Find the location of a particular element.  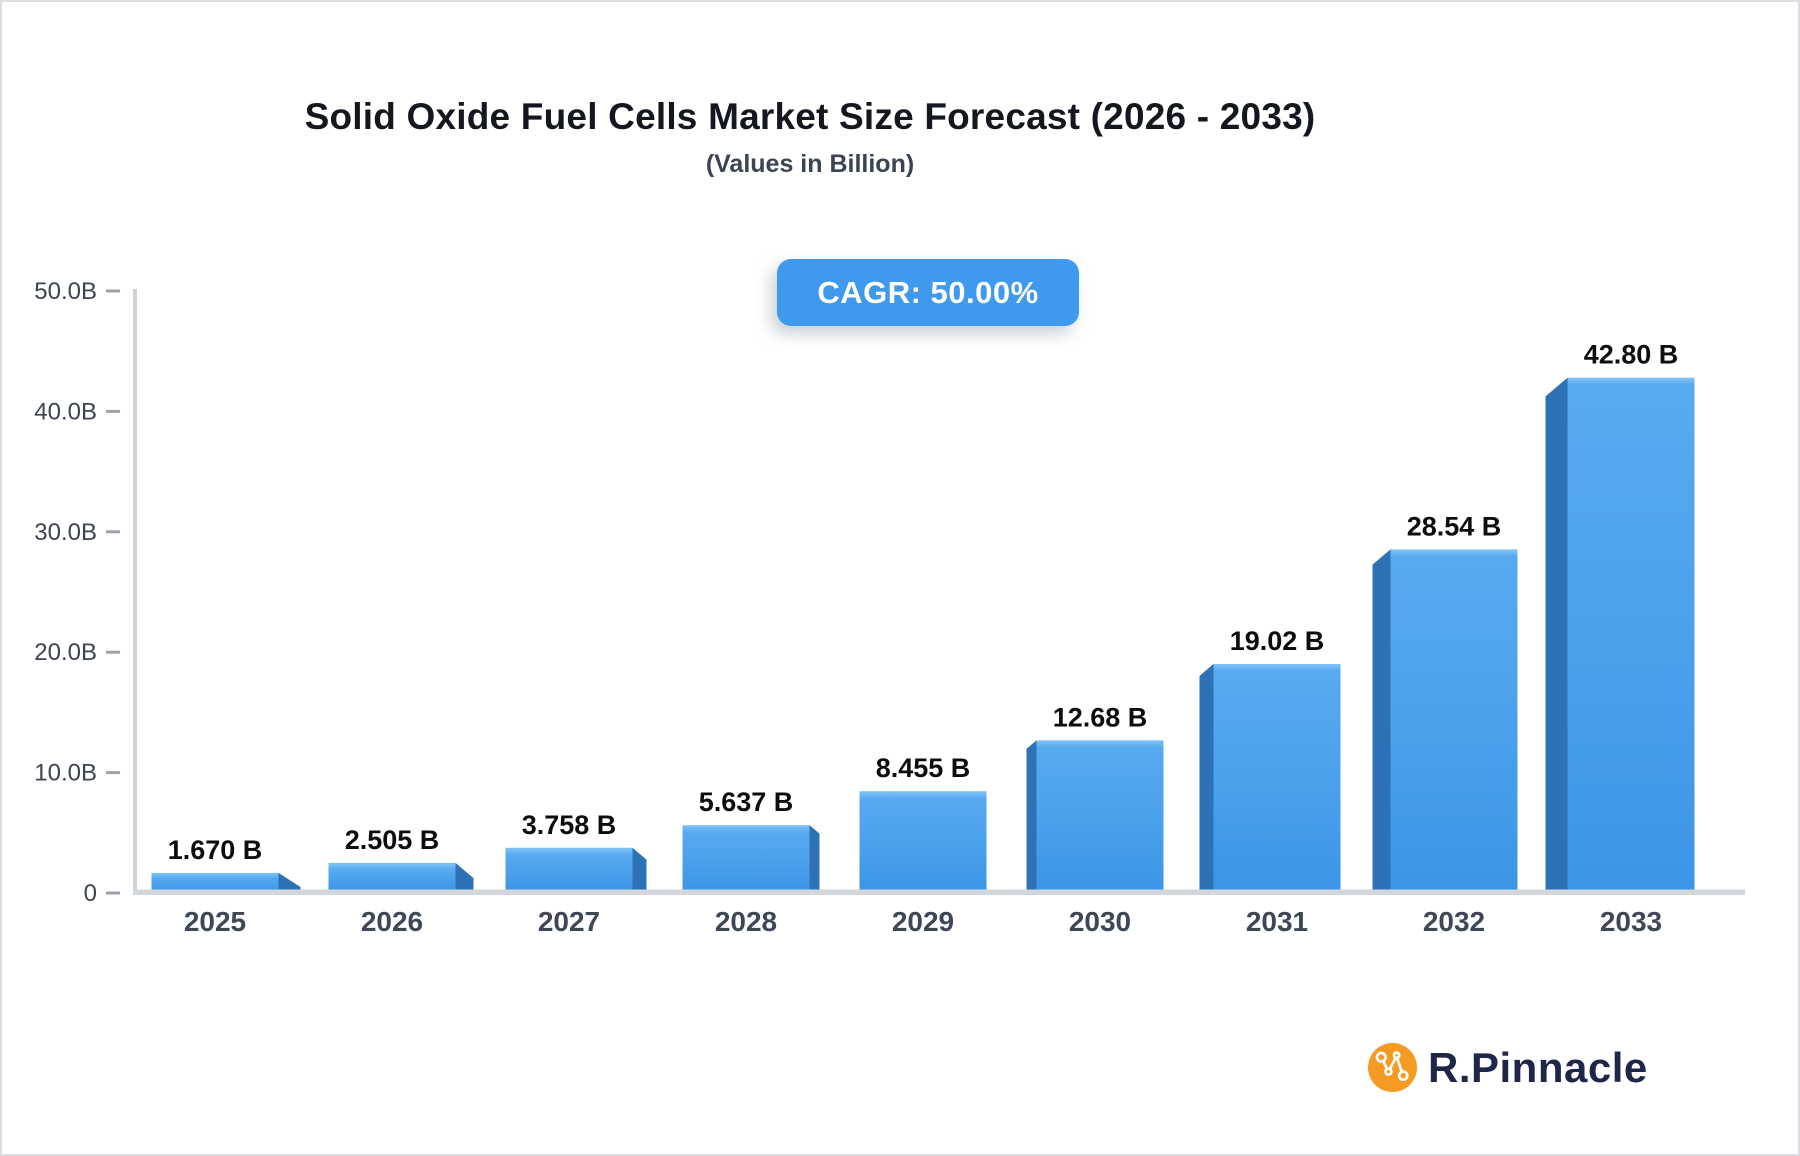

network-nodes-icon is located at coordinates (1392, 1067).